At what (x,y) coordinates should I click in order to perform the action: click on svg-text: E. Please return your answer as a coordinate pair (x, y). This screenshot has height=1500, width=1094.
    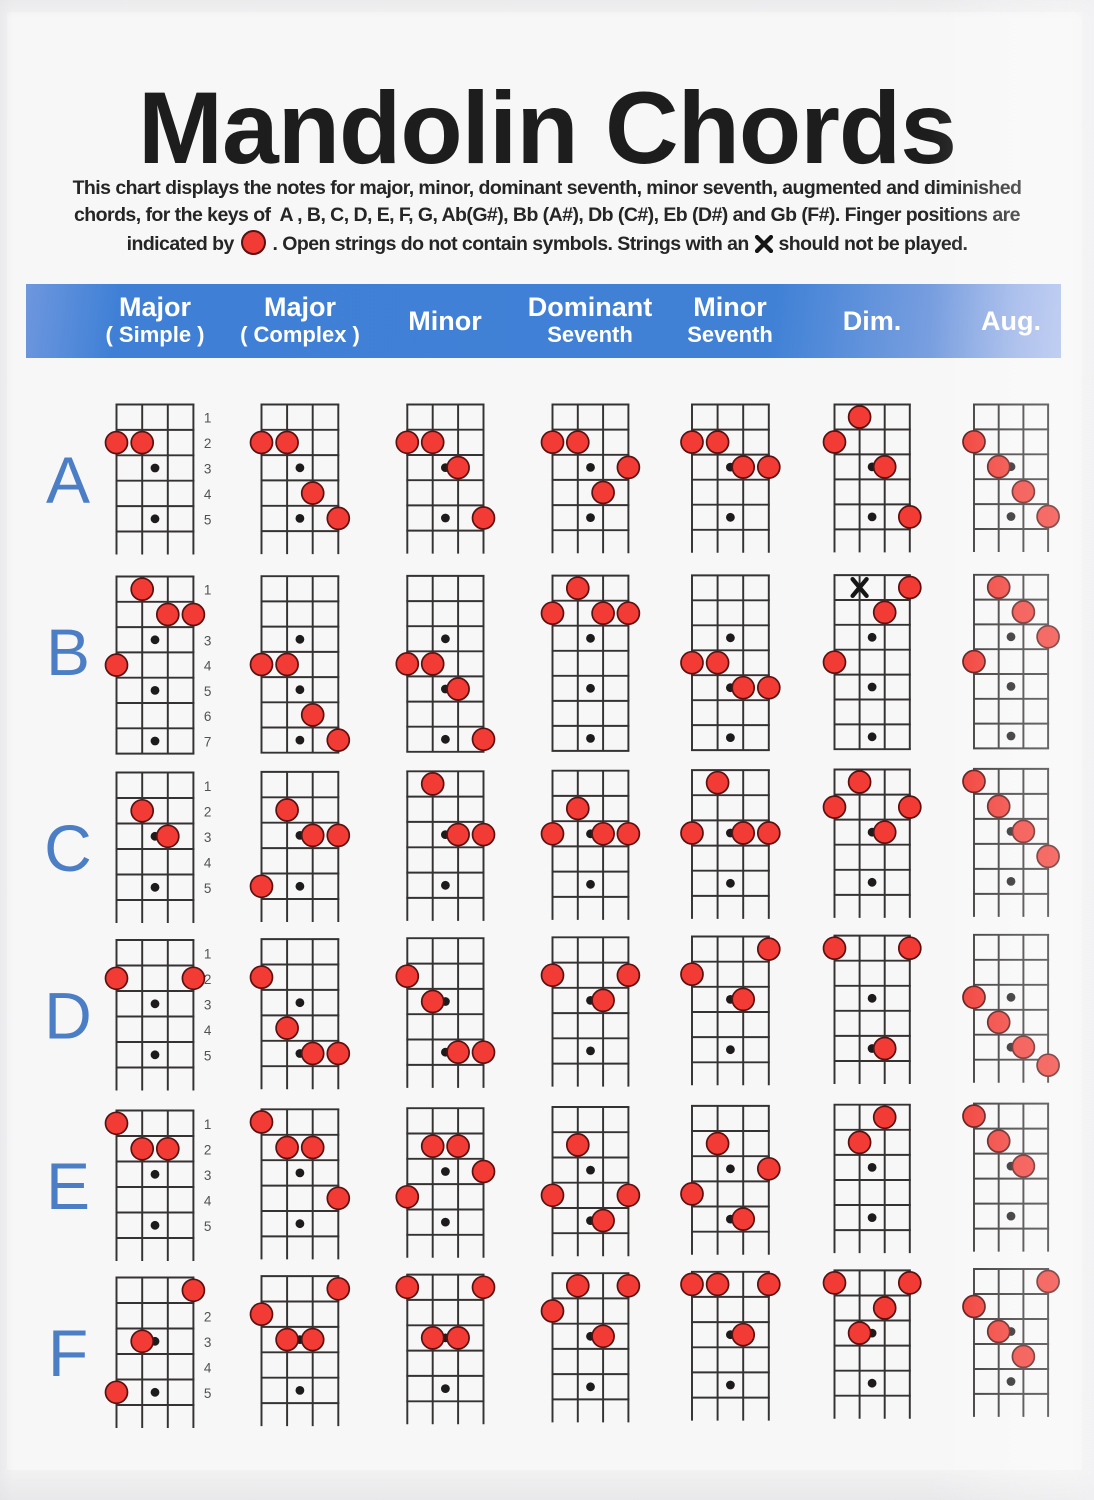
    Looking at the image, I should click on (68, 1186).